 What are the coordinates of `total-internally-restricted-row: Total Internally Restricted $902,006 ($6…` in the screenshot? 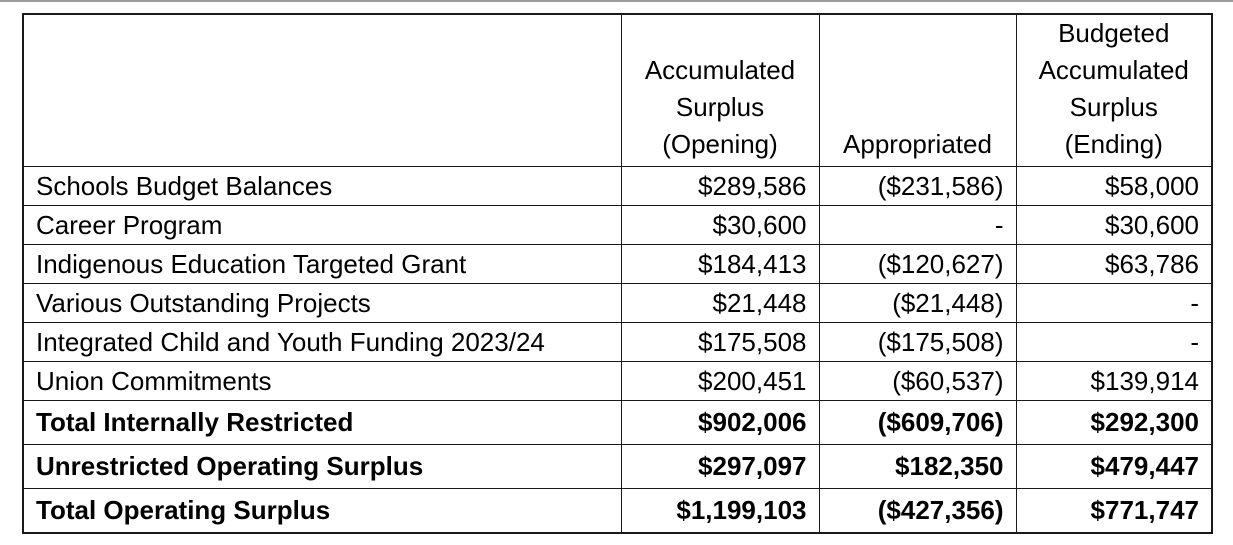 It's located at (617, 422).